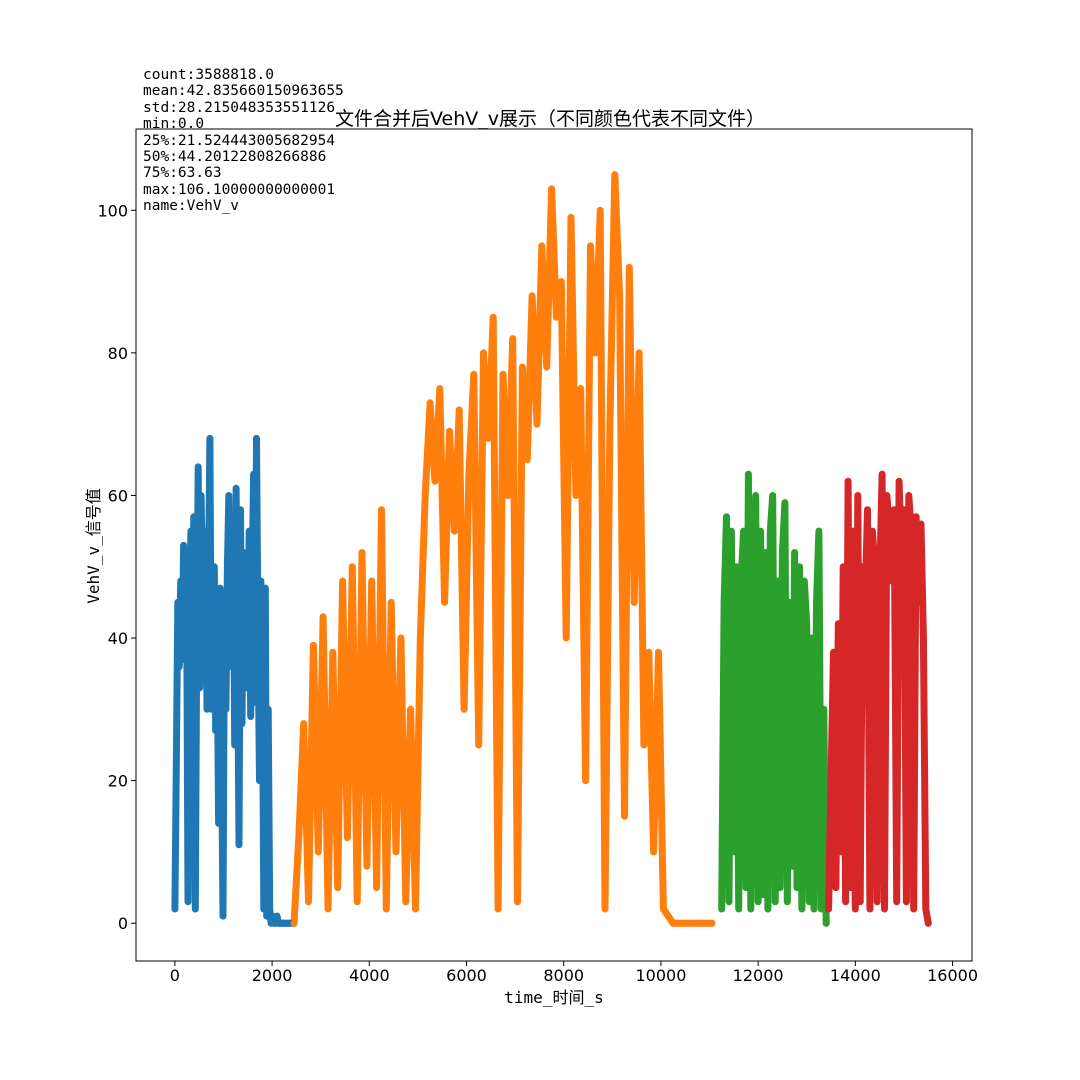 This screenshot has width=1080, height=1080. What do you see at coordinates (118, 781) in the screenshot?
I see `y-tick-label: 20` at bounding box center [118, 781].